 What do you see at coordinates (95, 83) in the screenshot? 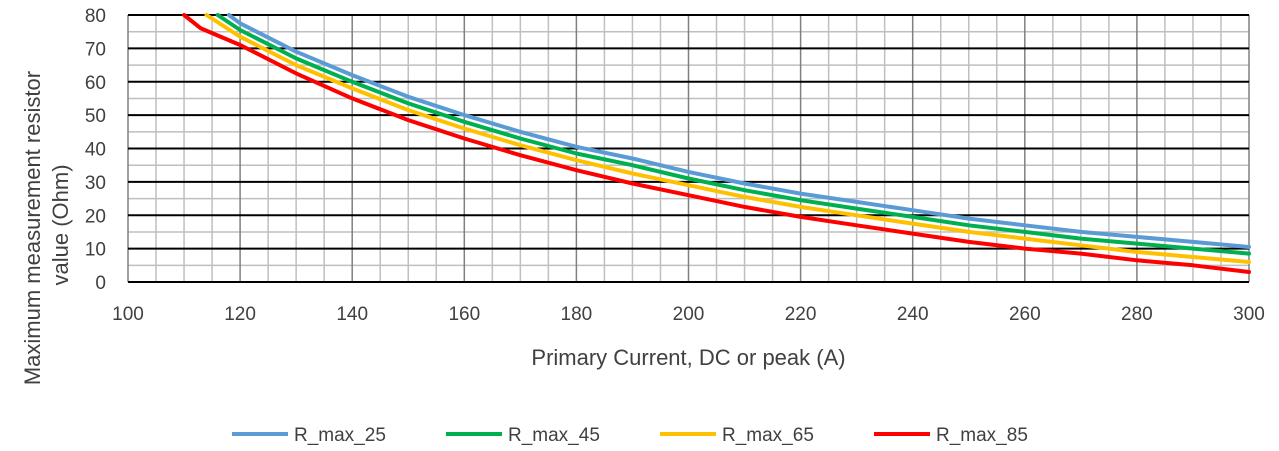
I see `y-tick-label: 60` at bounding box center [95, 83].